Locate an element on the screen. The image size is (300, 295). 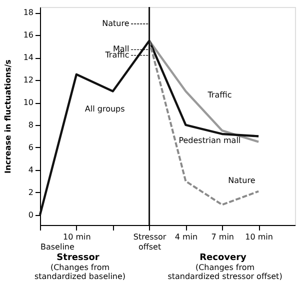
annotation: Traffic is located at coordinates (117, 55).